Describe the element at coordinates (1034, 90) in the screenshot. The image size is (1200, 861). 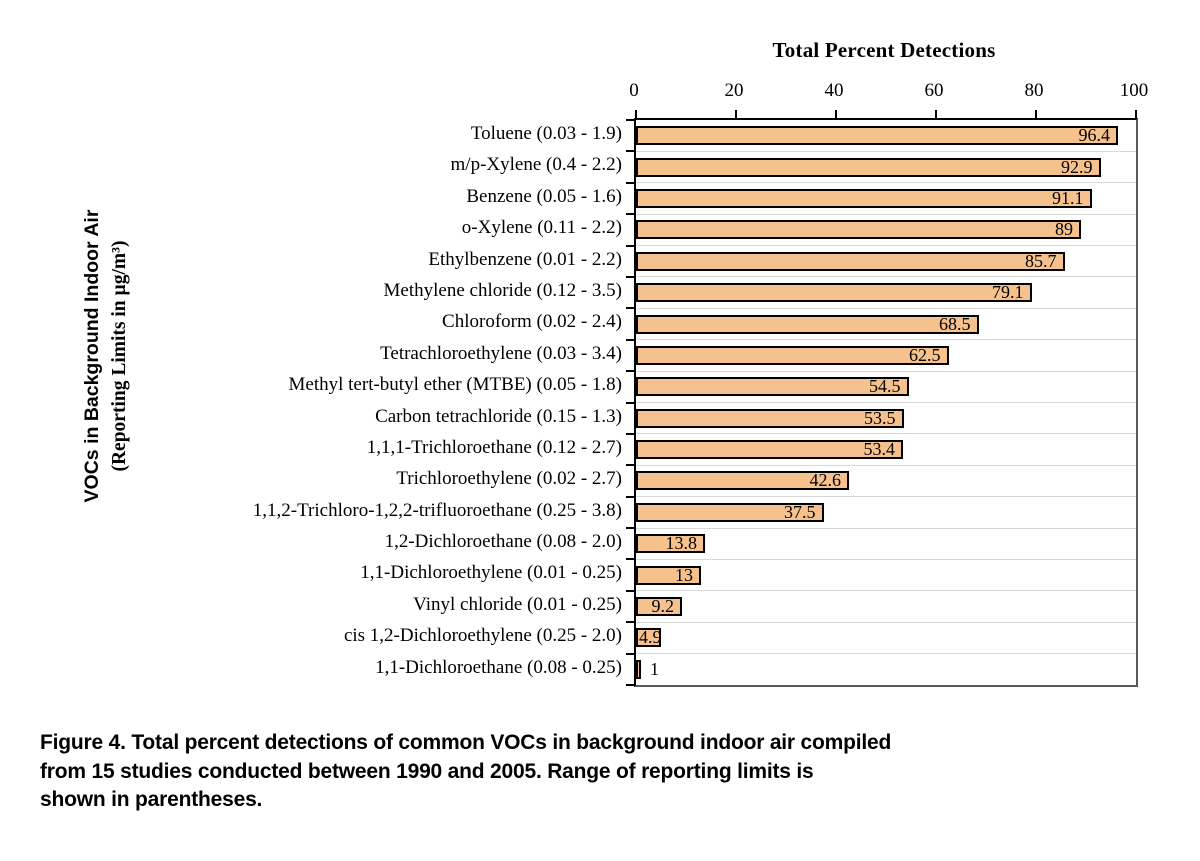
I see `x-tick-label: 80` at that location.